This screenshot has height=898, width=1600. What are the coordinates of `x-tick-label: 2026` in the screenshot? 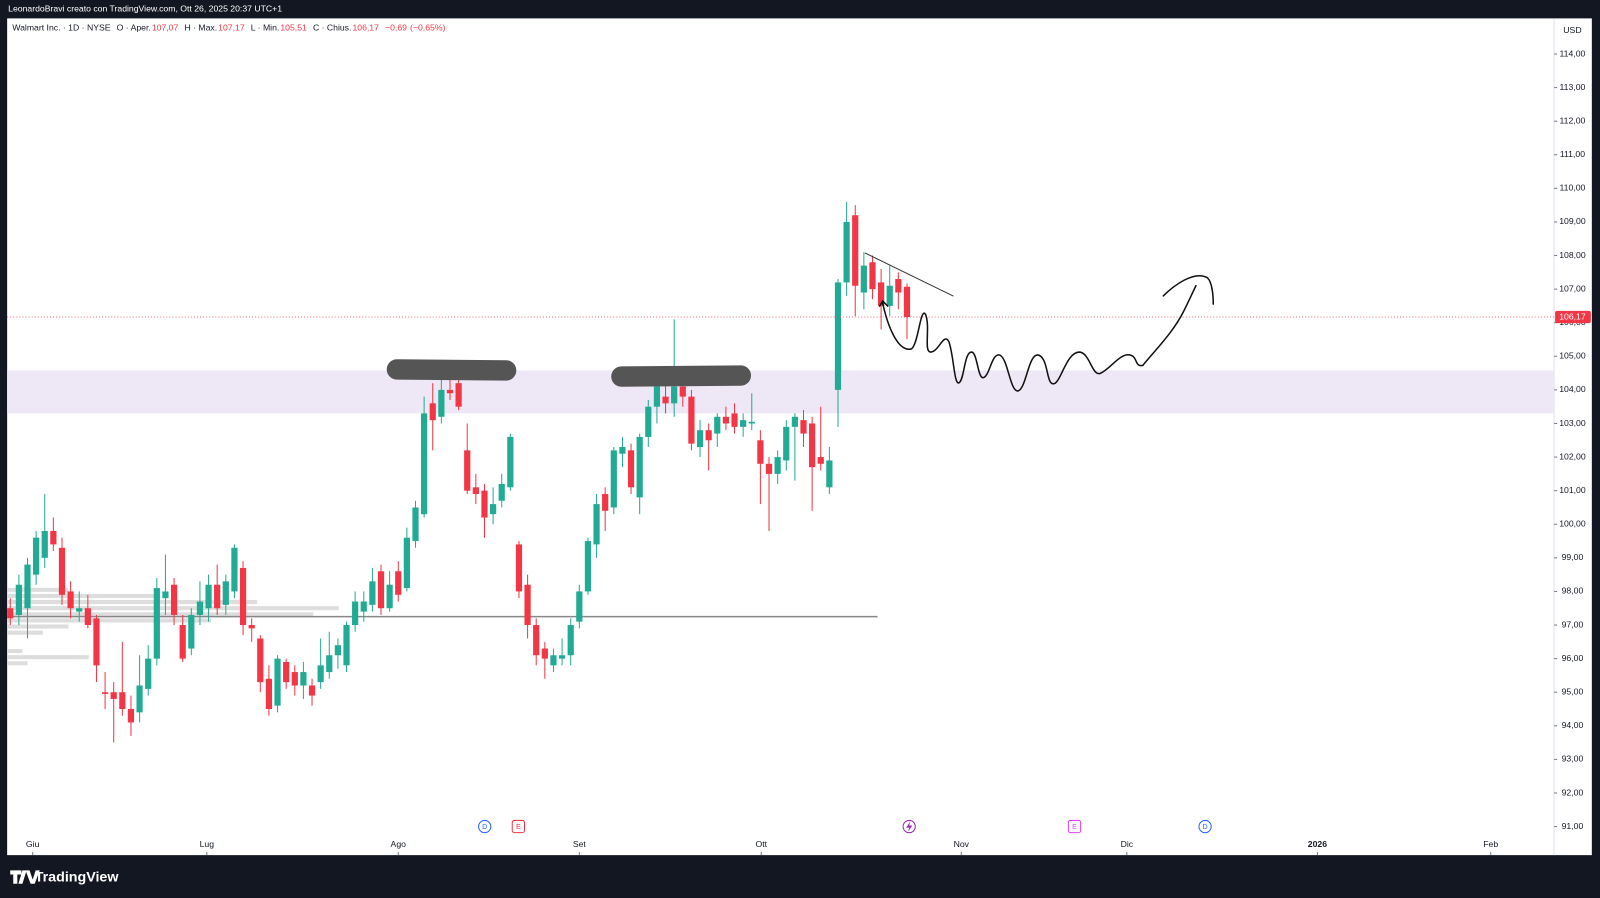 It's located at (1317, 844).